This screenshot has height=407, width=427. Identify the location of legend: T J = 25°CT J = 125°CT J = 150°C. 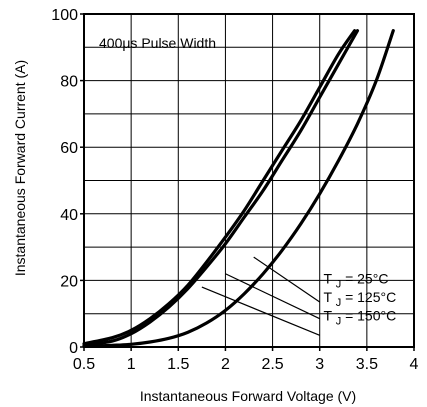
(298, 296).